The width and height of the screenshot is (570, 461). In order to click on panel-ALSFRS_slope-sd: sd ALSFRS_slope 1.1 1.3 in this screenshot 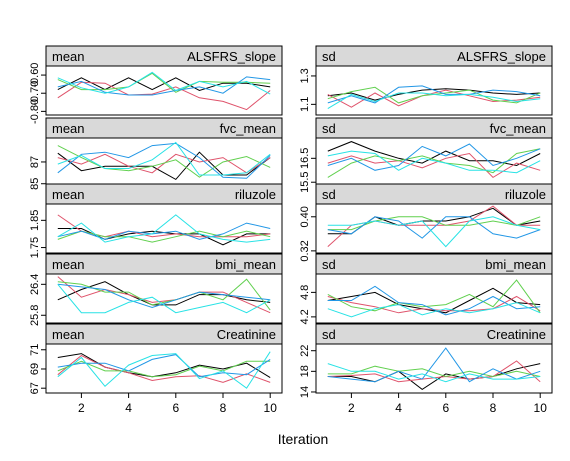, I will do `click(426, 80)`.